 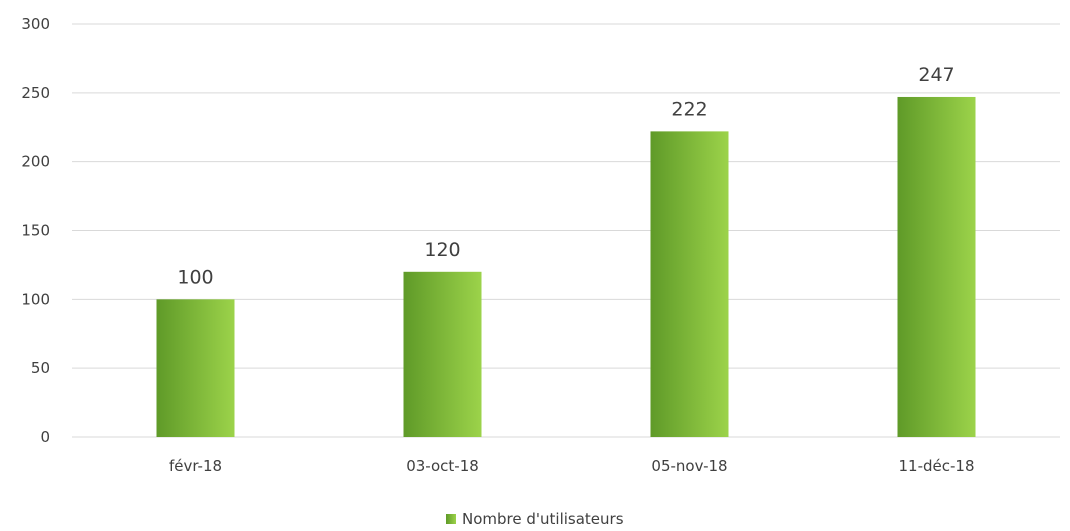 What do you see at coordinates (195, 277) in the screenshot?
I see `data-label: 100` at bounding box center [195, 277].